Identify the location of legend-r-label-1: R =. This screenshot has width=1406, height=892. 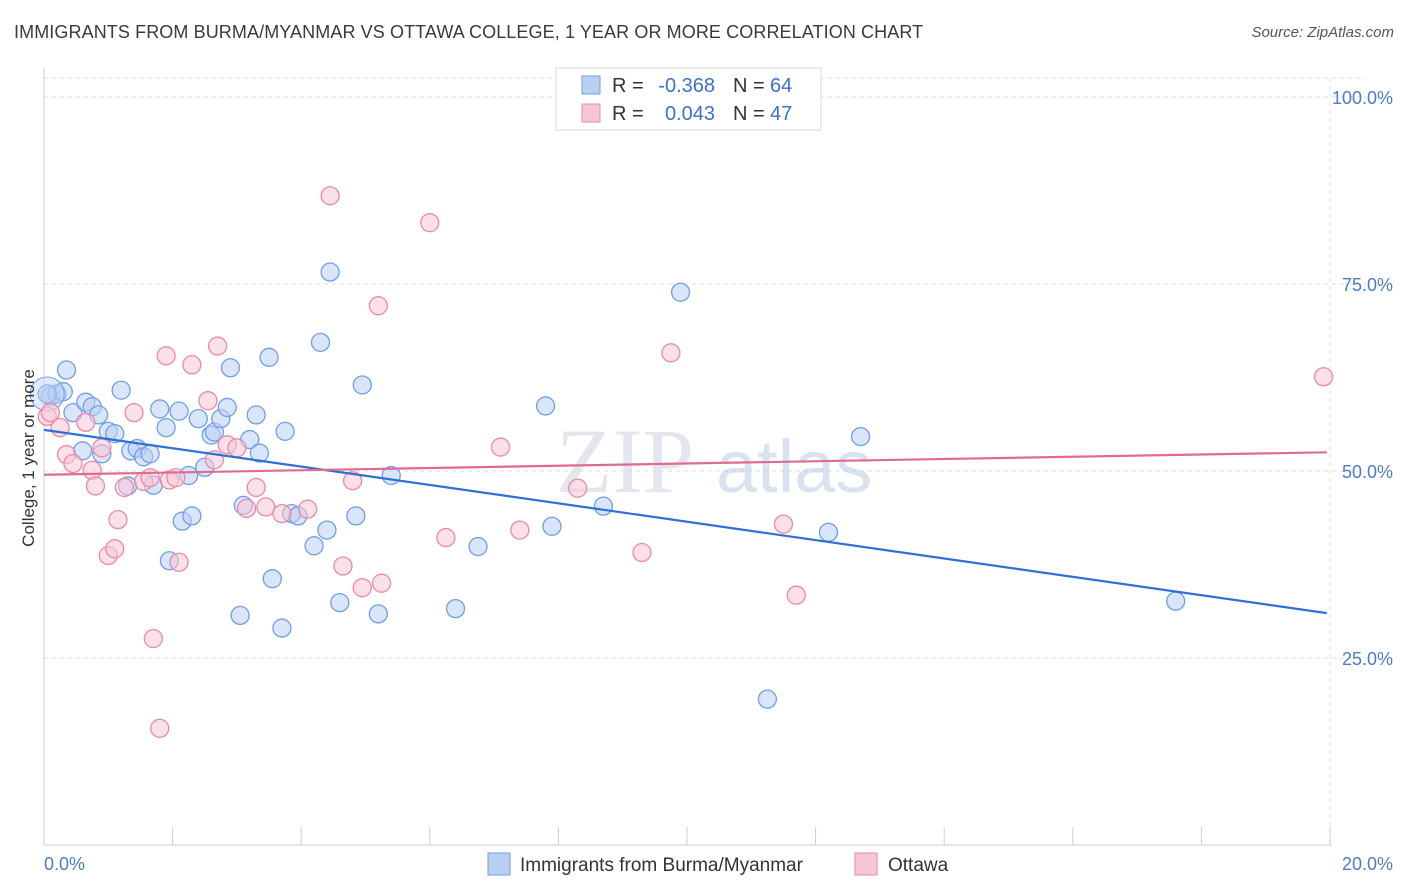
(628, 86).